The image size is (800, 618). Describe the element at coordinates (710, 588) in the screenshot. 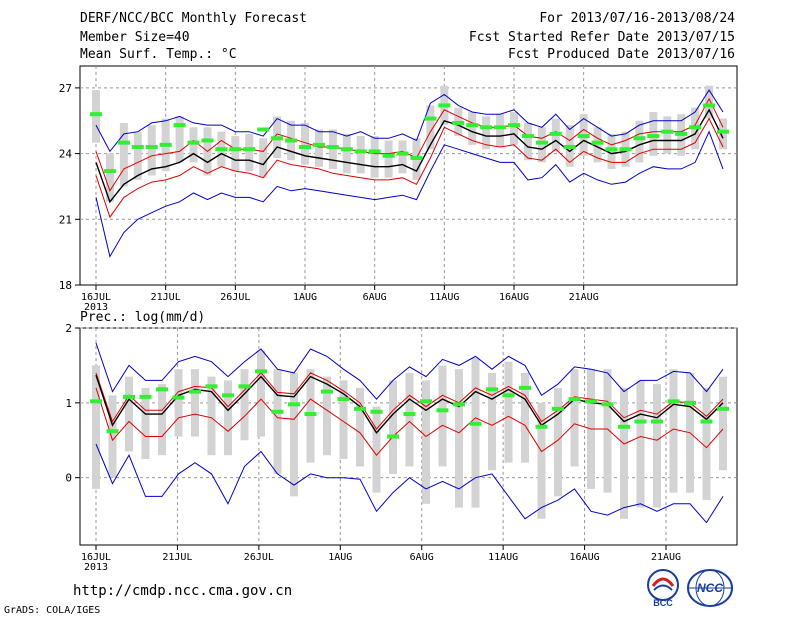

I see `ncc-logo: NCC` at that location.